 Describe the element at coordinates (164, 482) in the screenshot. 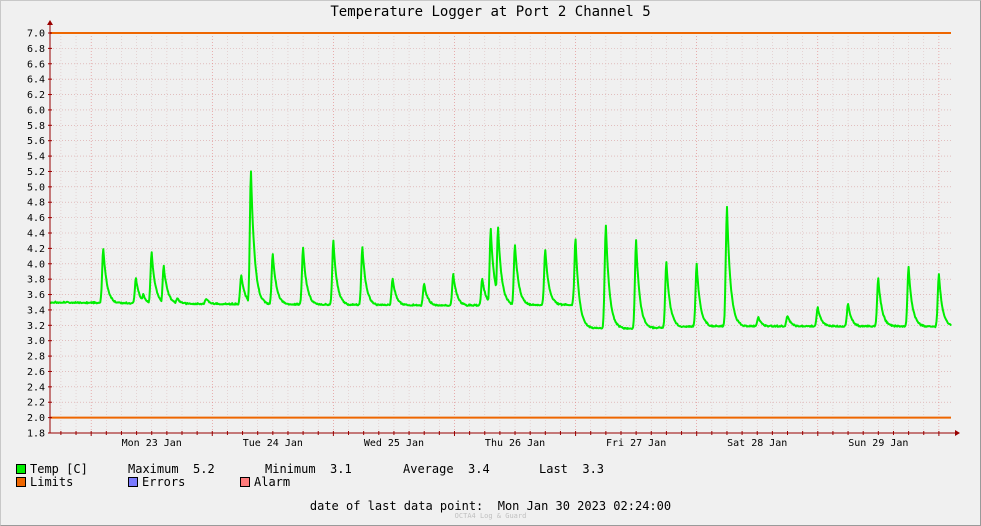

I see `legend-errors: Errors` at that location.